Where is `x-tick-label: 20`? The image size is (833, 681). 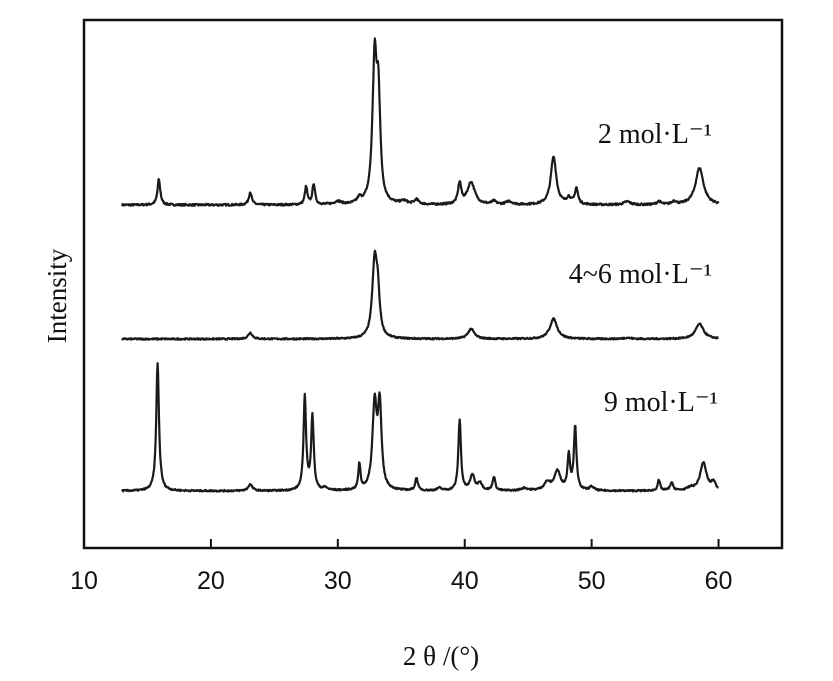 x-tick-label: 20 is located at coordinates (211, 581).